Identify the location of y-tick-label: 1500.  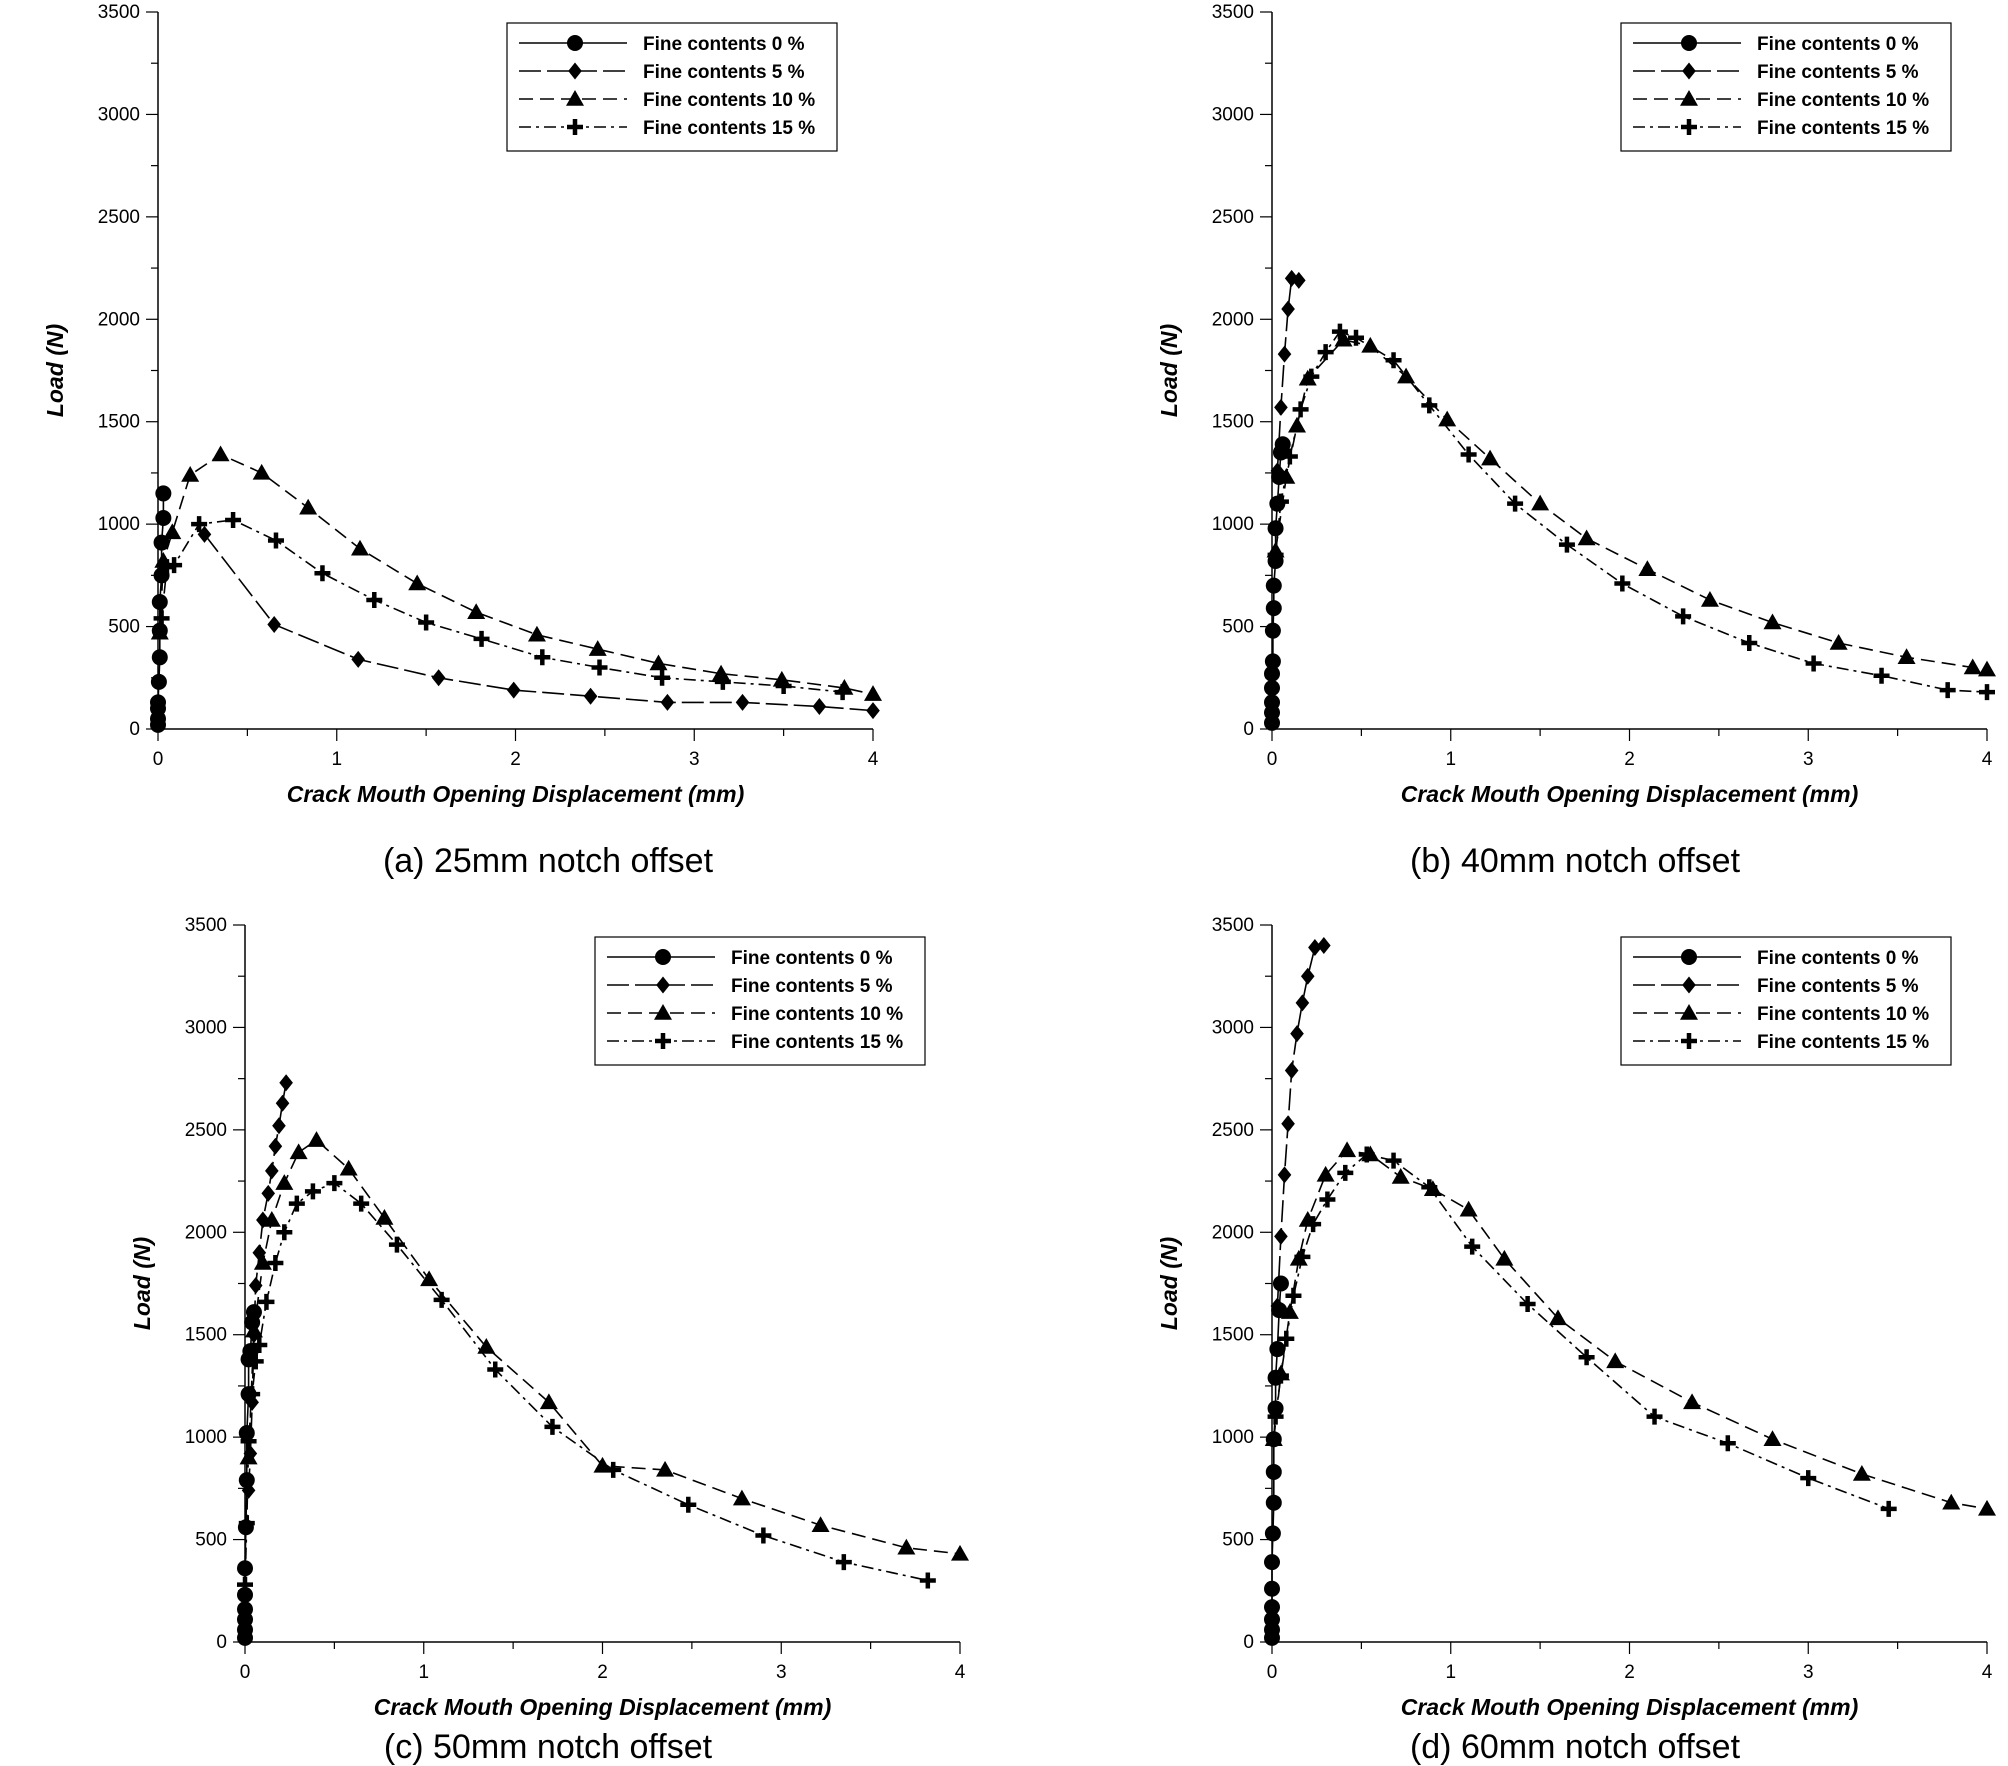
(1233, 422).